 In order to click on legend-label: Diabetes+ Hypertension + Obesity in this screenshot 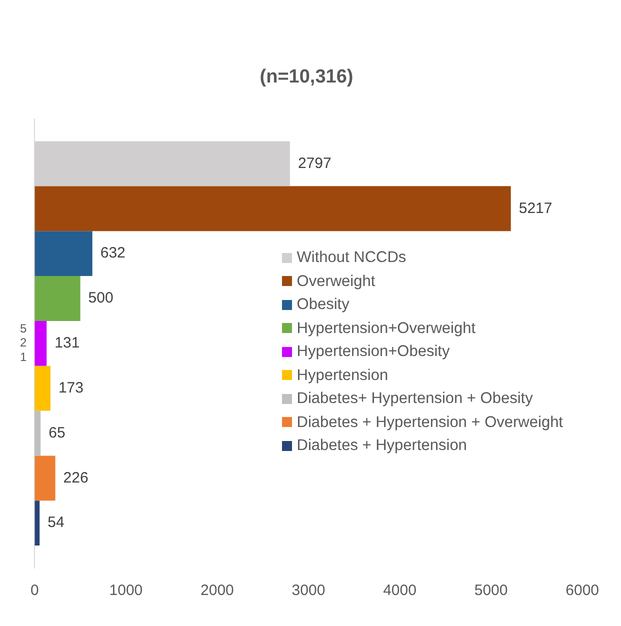, I will do `click(414, 399)`.